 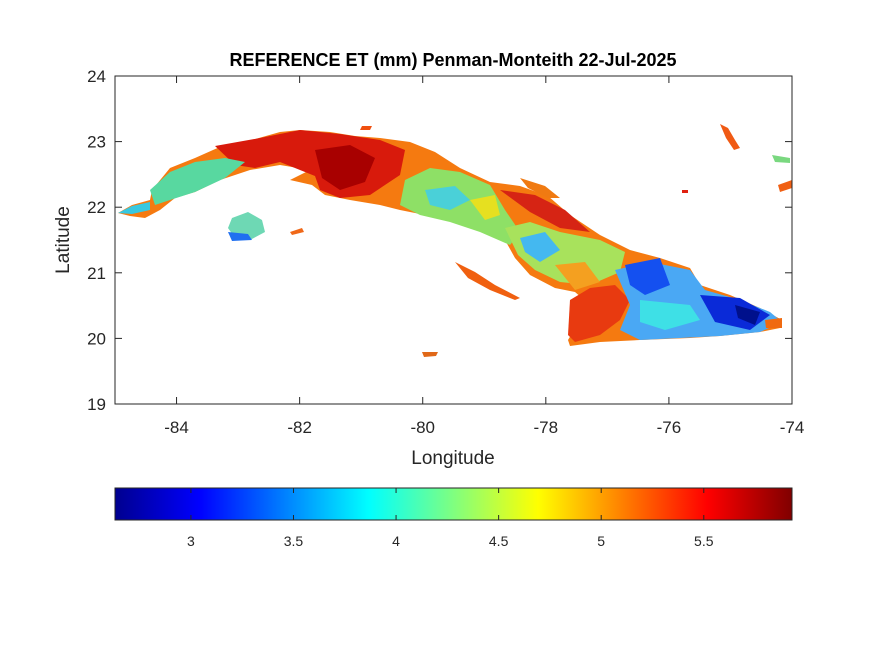 I want to click on colorbar-tick-label: 5, so click(x=601, y=541).